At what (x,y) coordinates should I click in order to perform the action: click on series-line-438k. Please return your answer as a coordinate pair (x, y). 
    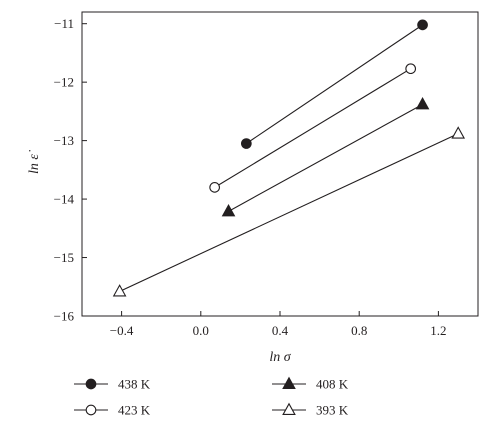
    Looking at the image, I should click on (334, 84).